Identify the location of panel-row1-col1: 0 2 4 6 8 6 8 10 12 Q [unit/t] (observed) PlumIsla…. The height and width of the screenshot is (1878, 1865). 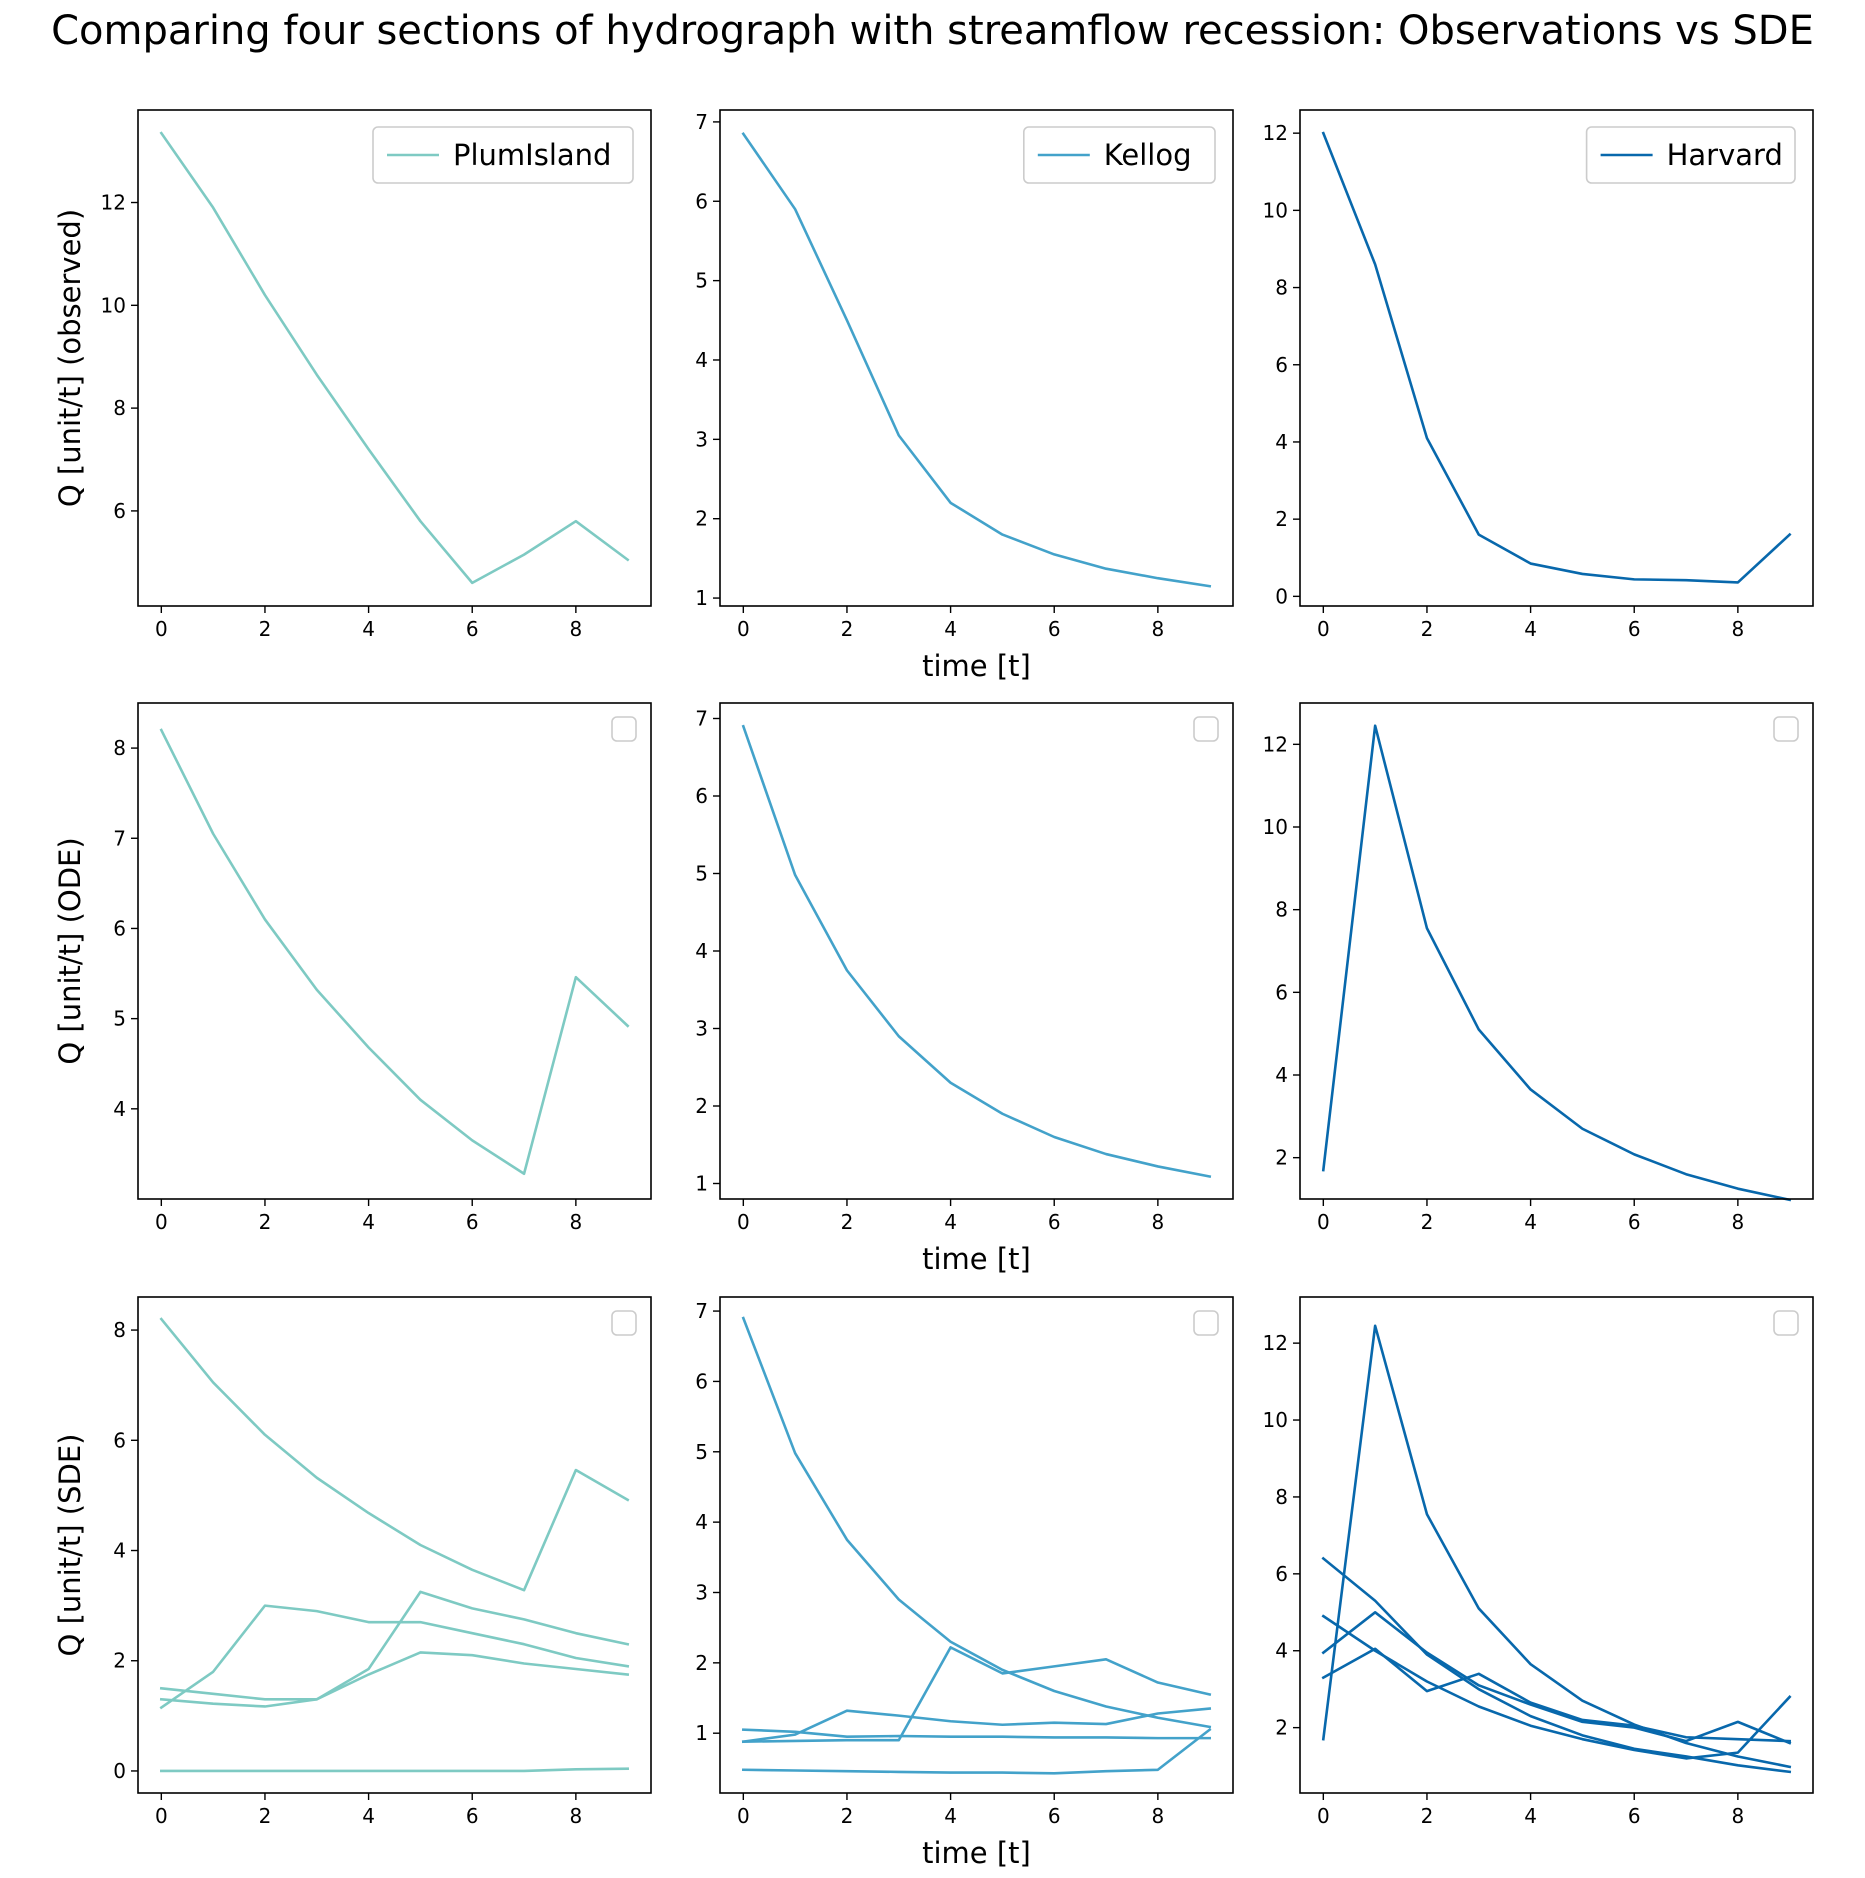
(352, 375).